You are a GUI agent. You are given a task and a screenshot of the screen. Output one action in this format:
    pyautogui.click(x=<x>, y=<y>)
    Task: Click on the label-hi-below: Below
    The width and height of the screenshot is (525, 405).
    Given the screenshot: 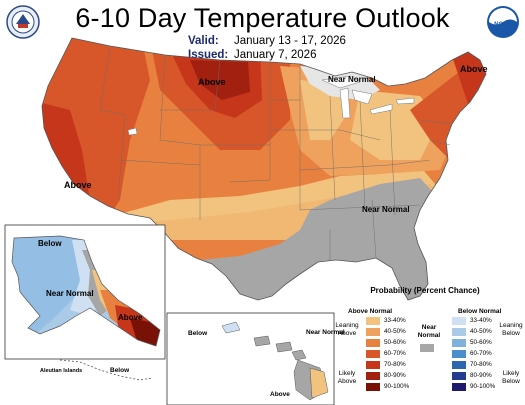 What is the action you would take?
    pyautogui.click(x=198, y=333)
    